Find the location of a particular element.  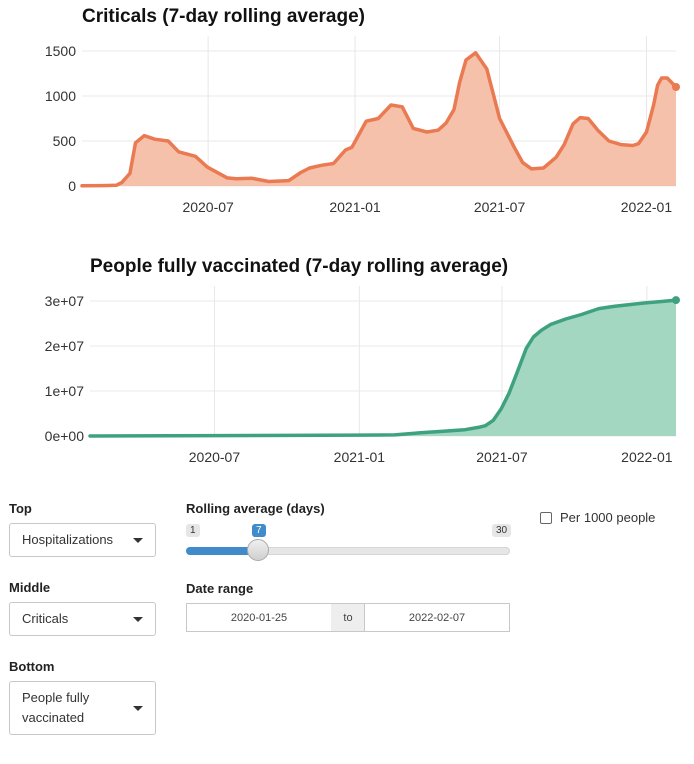

date-range-start-input: 2020-01-25 is located at coordinates (259, 617).